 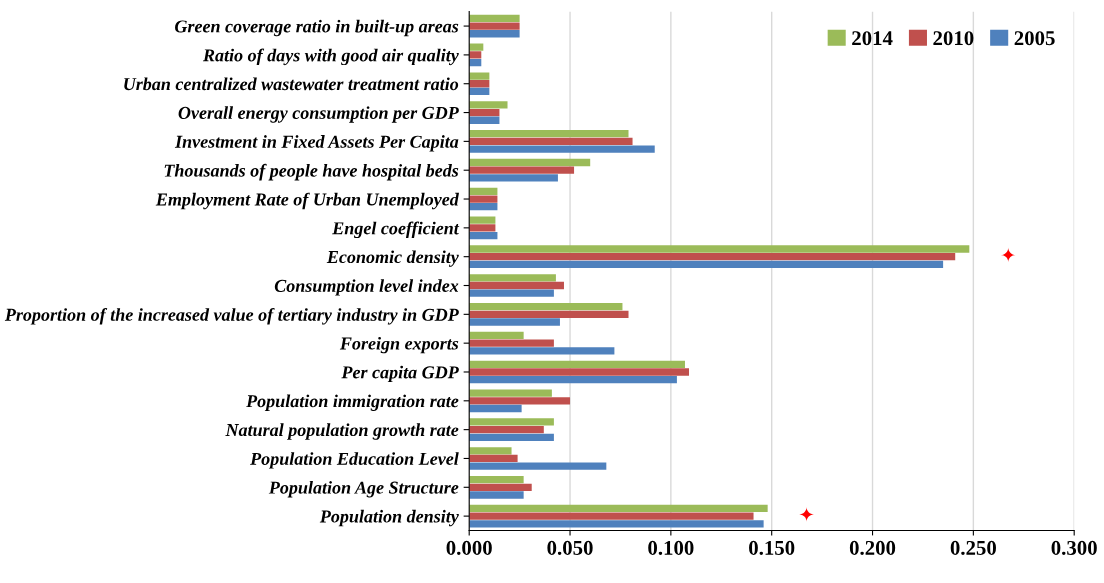 What do you see at coordinates (1034, 38) in the screenshot?
I see `legend-label: 2005` at bounding box center [1034, 38].